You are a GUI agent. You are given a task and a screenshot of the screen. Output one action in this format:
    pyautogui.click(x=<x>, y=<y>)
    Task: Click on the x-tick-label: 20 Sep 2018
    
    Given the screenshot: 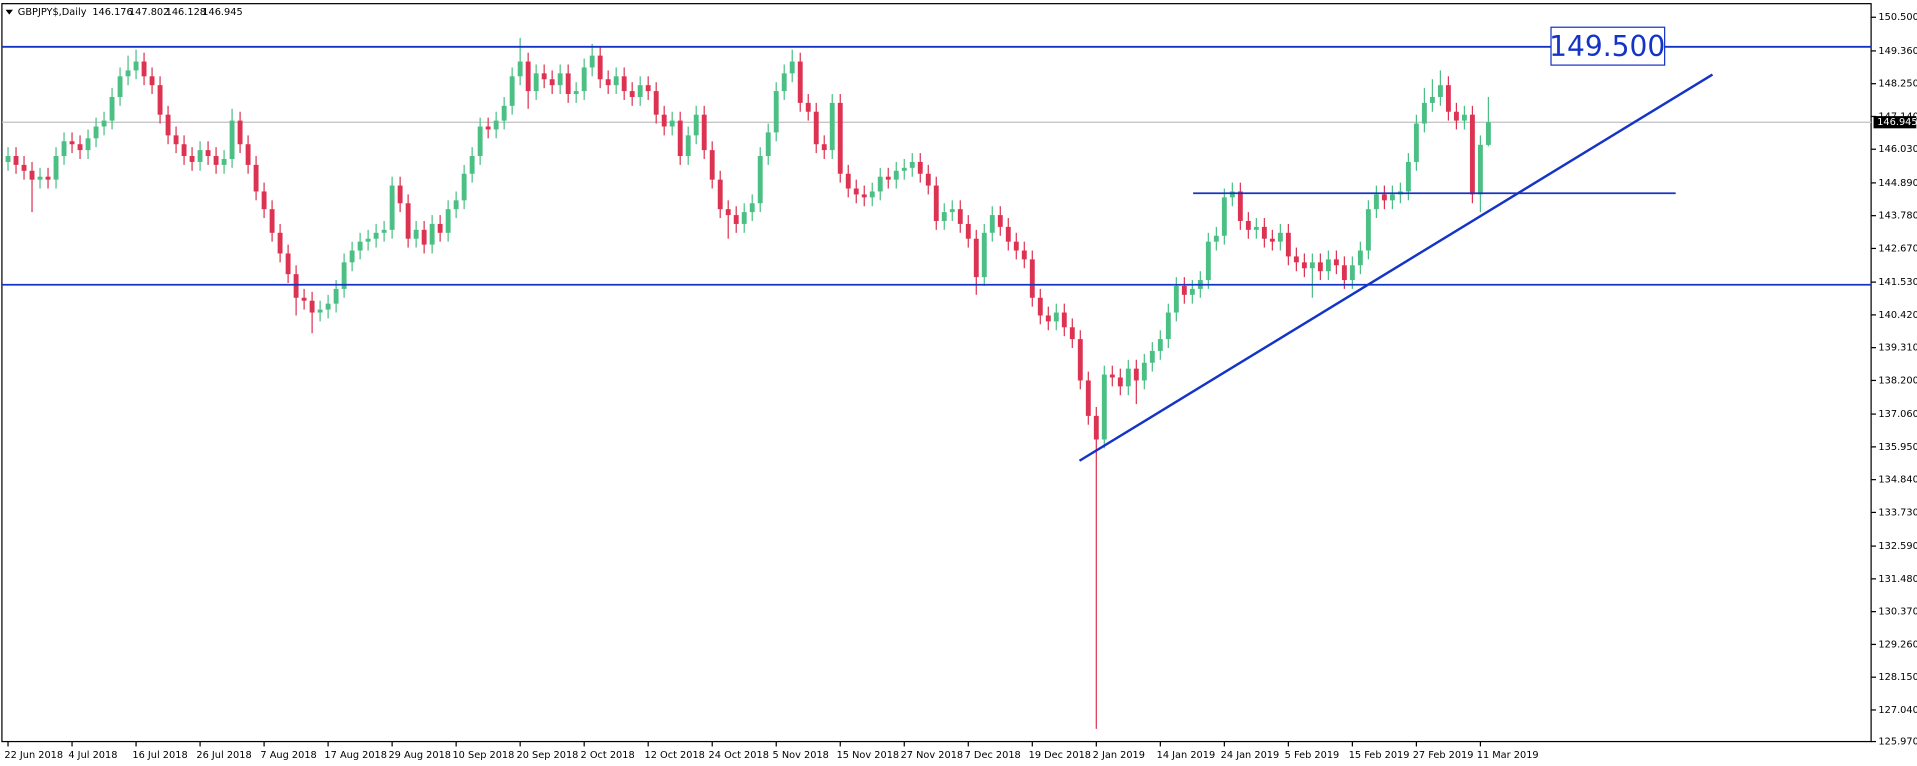 What is the action you would take?
    pyautogui.click(x=547, y=755)
    